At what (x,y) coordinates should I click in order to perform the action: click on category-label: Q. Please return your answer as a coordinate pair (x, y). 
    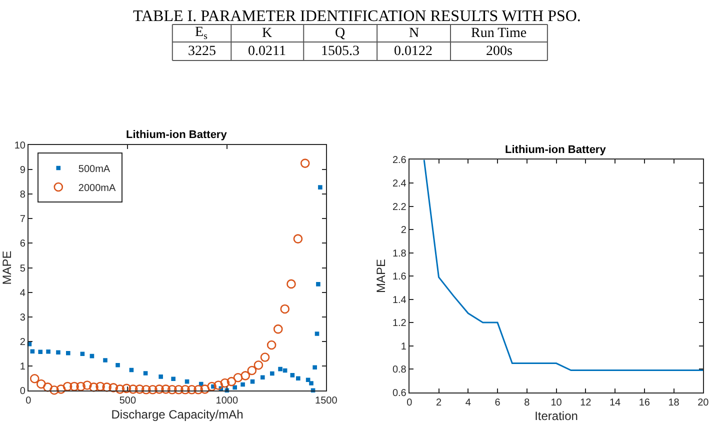
    Looking at the image, I should click on (340, 33).